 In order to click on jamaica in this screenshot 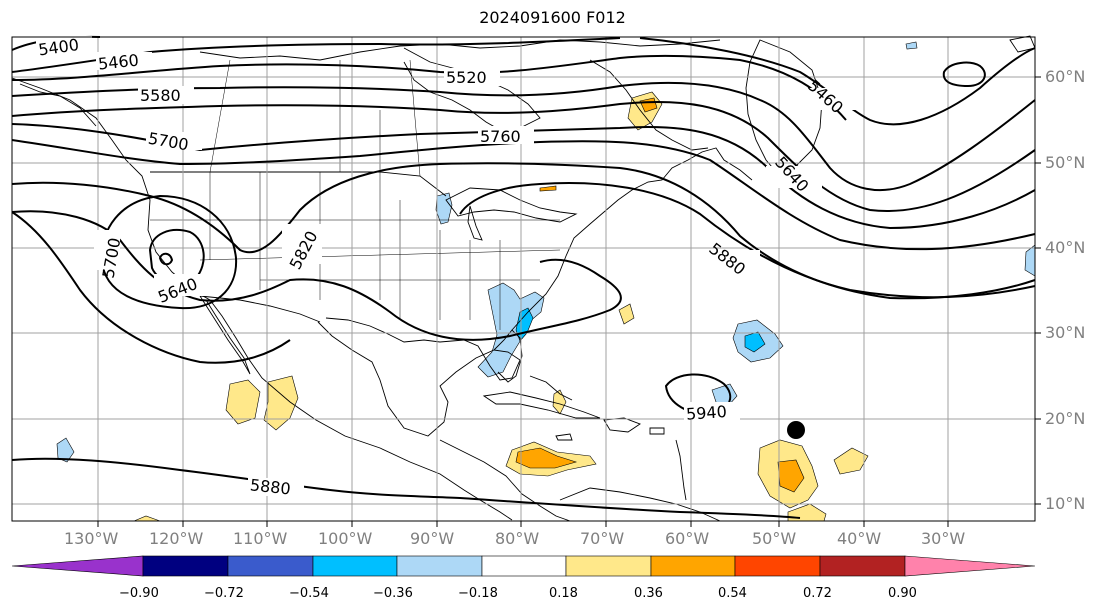, I will do `click(564, 437)`.